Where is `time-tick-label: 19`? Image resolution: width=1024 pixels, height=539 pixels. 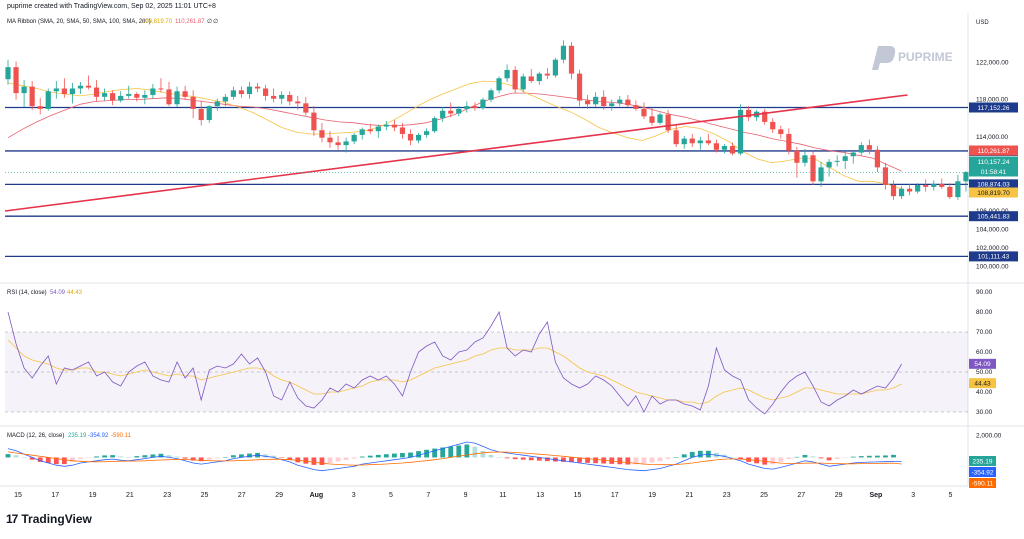
time-tick-label: 19 is located at coordinates (93, 495).